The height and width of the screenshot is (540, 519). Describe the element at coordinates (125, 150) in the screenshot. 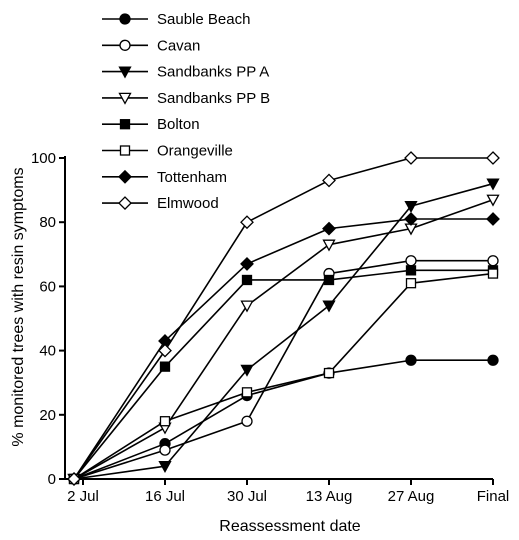

I see `legend-marker-orangeville` at that location.